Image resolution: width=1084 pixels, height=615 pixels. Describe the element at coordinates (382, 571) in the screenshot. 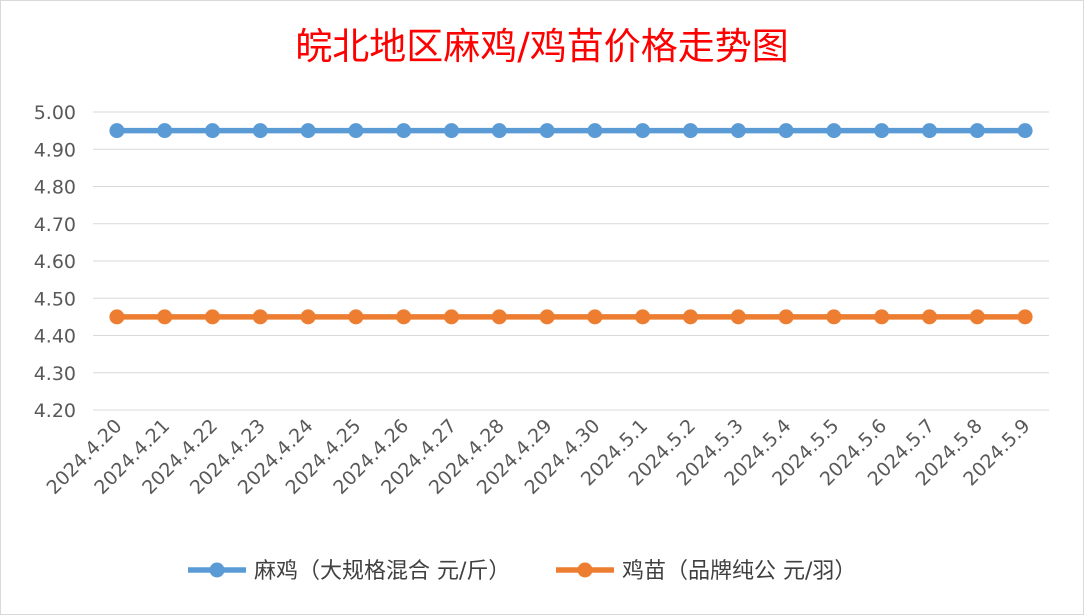

I see `legend-label: 麻鸡（大规格混合 元/斤）` at that location.